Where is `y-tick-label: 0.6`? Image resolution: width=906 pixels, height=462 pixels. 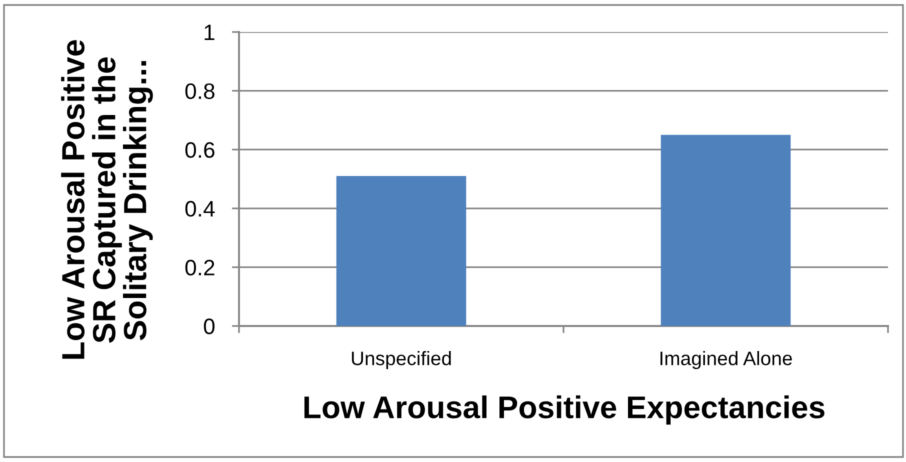
y-tick-label: 0.6 is located at coordinates (199, 150).